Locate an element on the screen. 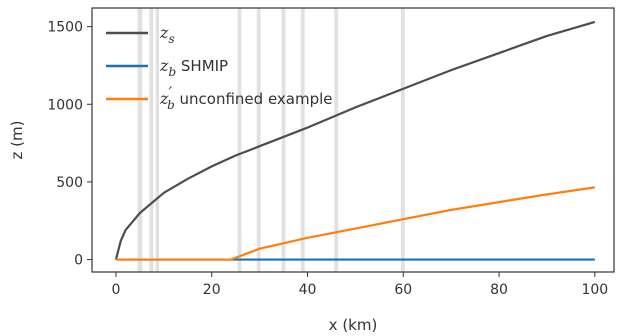 The height and width of the screenshot is (336, 619). x-axis-ticks: 0 20 40 60 80 100 is located at coordinates (359, 285).